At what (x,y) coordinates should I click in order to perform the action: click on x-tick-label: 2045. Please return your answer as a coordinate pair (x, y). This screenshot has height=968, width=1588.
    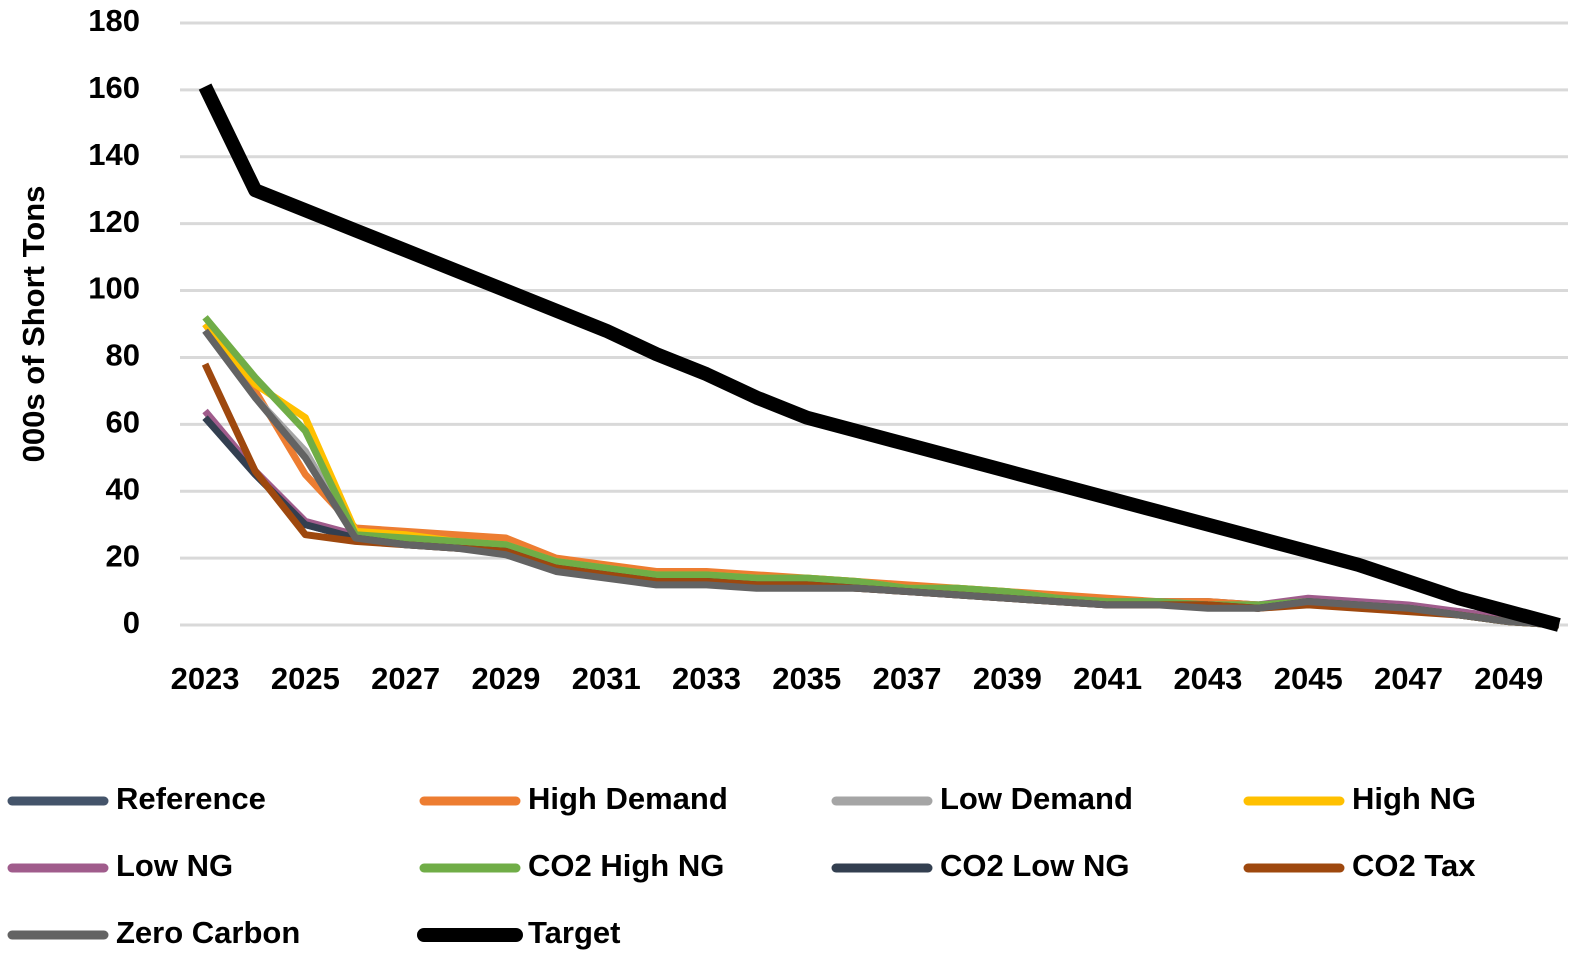
    Looking at the image, I should click on (1308, 678).